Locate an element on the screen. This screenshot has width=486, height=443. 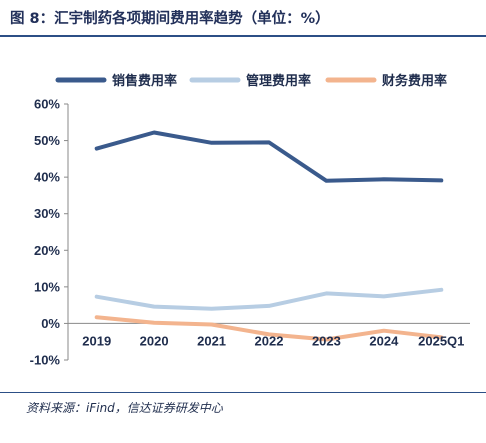
chart-legend: 销售费用率 管理费用率 财务费用率 is located at coordinates (251, 81).